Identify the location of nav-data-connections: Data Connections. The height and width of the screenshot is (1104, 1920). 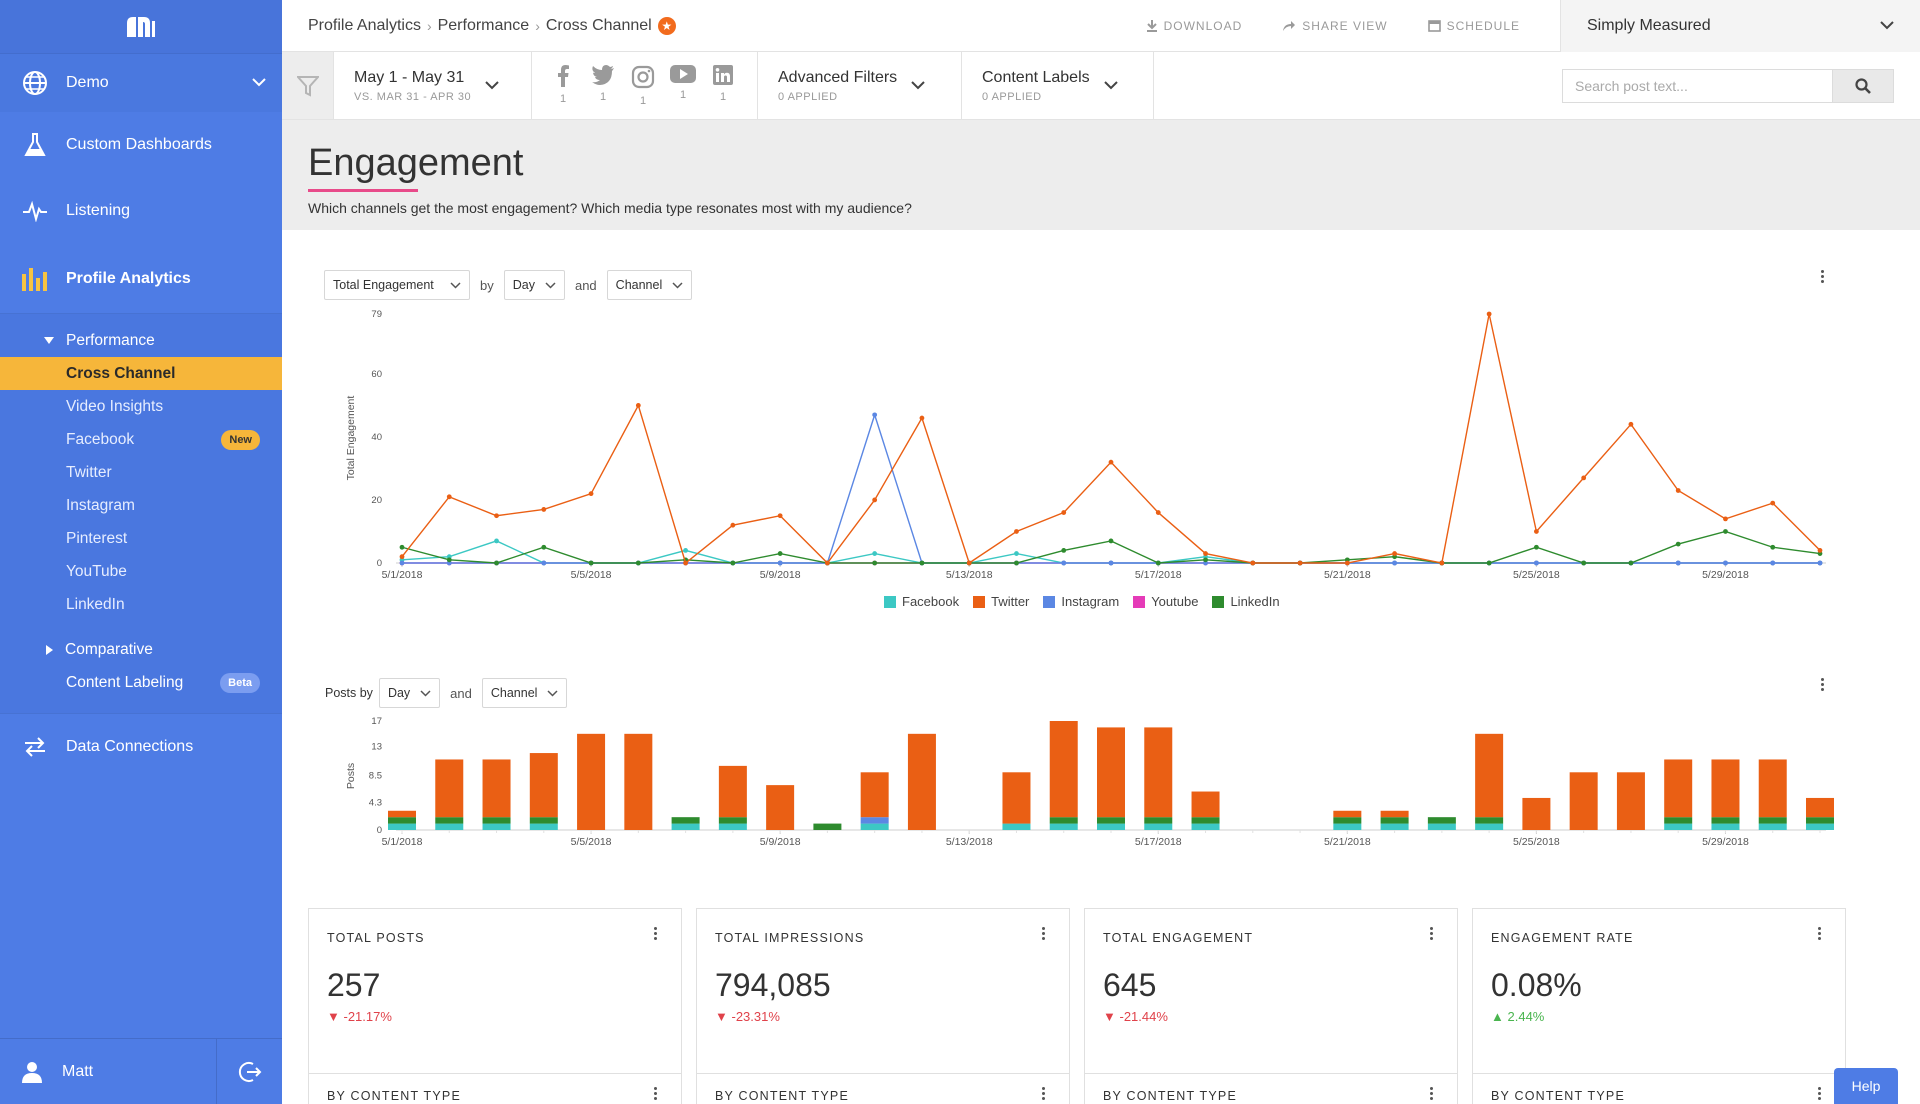
(141, 746).